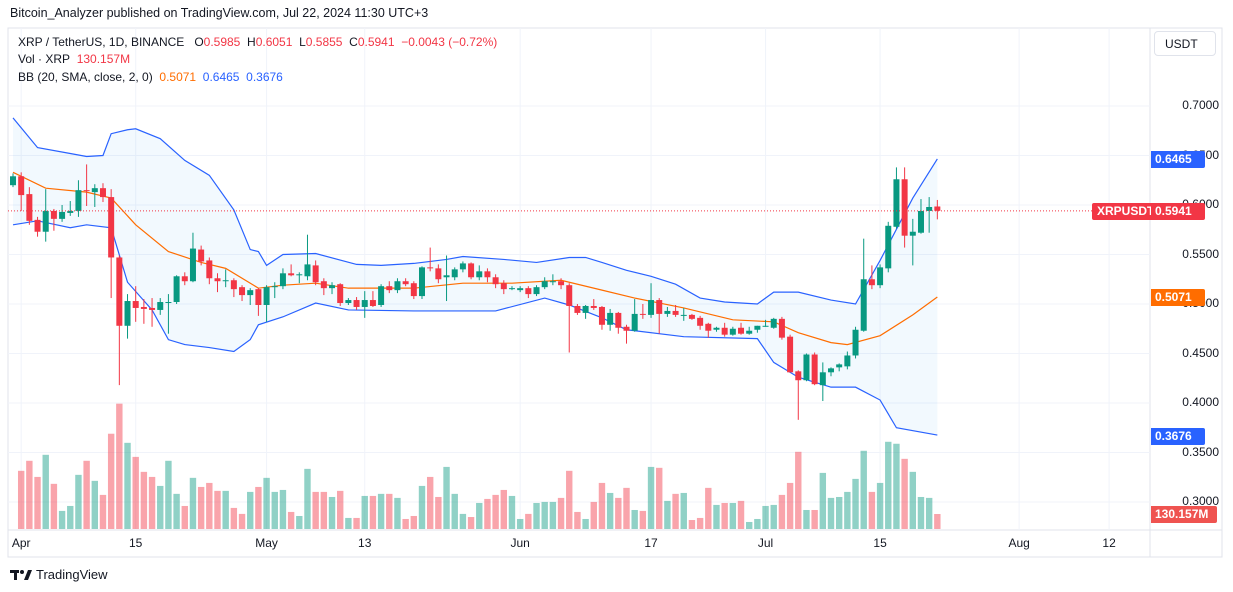 This screenshot has width=1233, height=592. What do you see at coordinates (449, 42) in the screenshot?
I see `change-value: −0.0043 (−0.72%)` at bounding box center [449, 42].